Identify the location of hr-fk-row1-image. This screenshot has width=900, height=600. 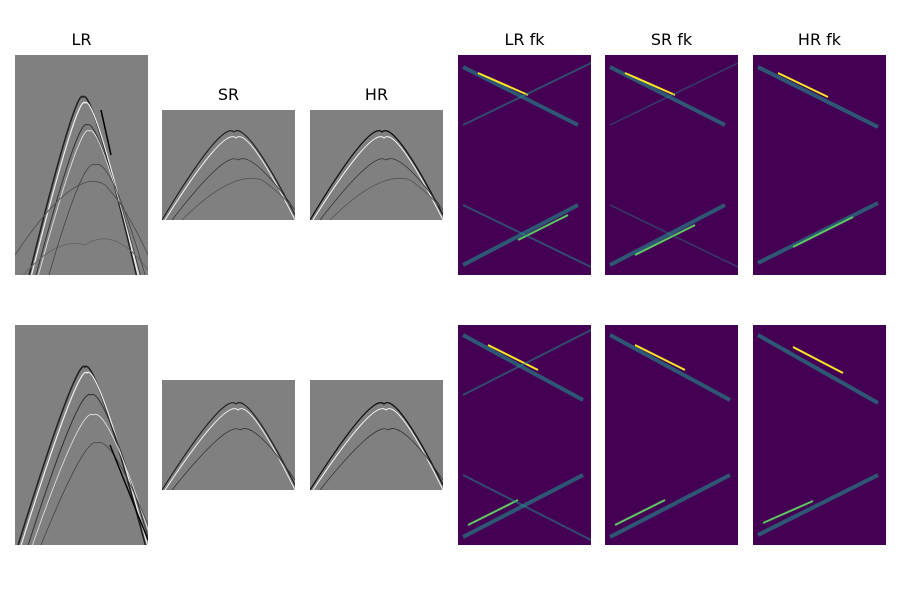
(818, 165).